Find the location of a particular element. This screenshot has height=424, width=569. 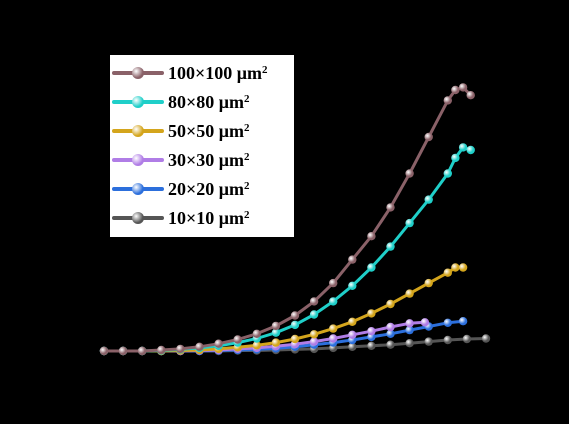

legend-label-4: 30×30 μm2 is located at coordinates (209, 159).